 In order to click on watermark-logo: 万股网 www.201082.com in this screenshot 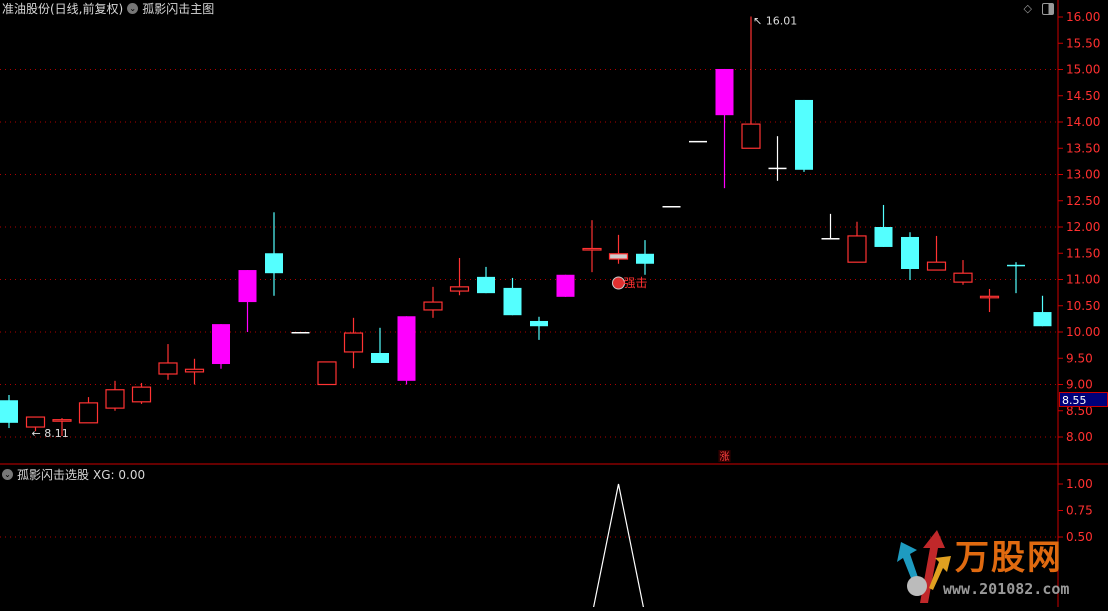, I will do `click(985, 567)`.